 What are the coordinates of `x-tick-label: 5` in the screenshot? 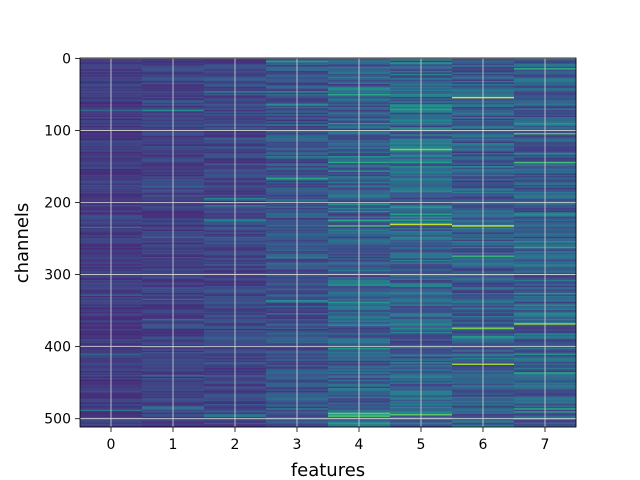 It's located at (421, 445).